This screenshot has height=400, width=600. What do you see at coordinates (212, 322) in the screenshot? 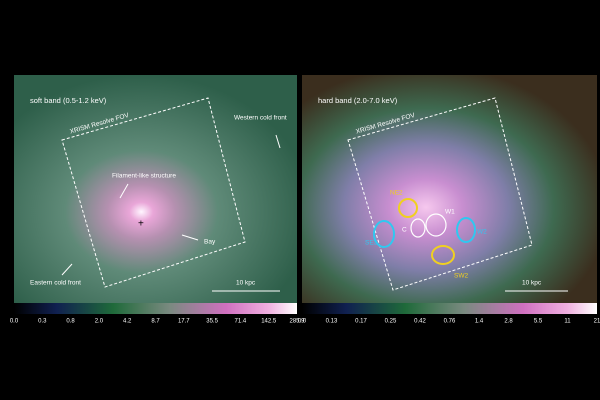
I see `colorbar-tick-label: 35.5` at bounding box center [212, 322].